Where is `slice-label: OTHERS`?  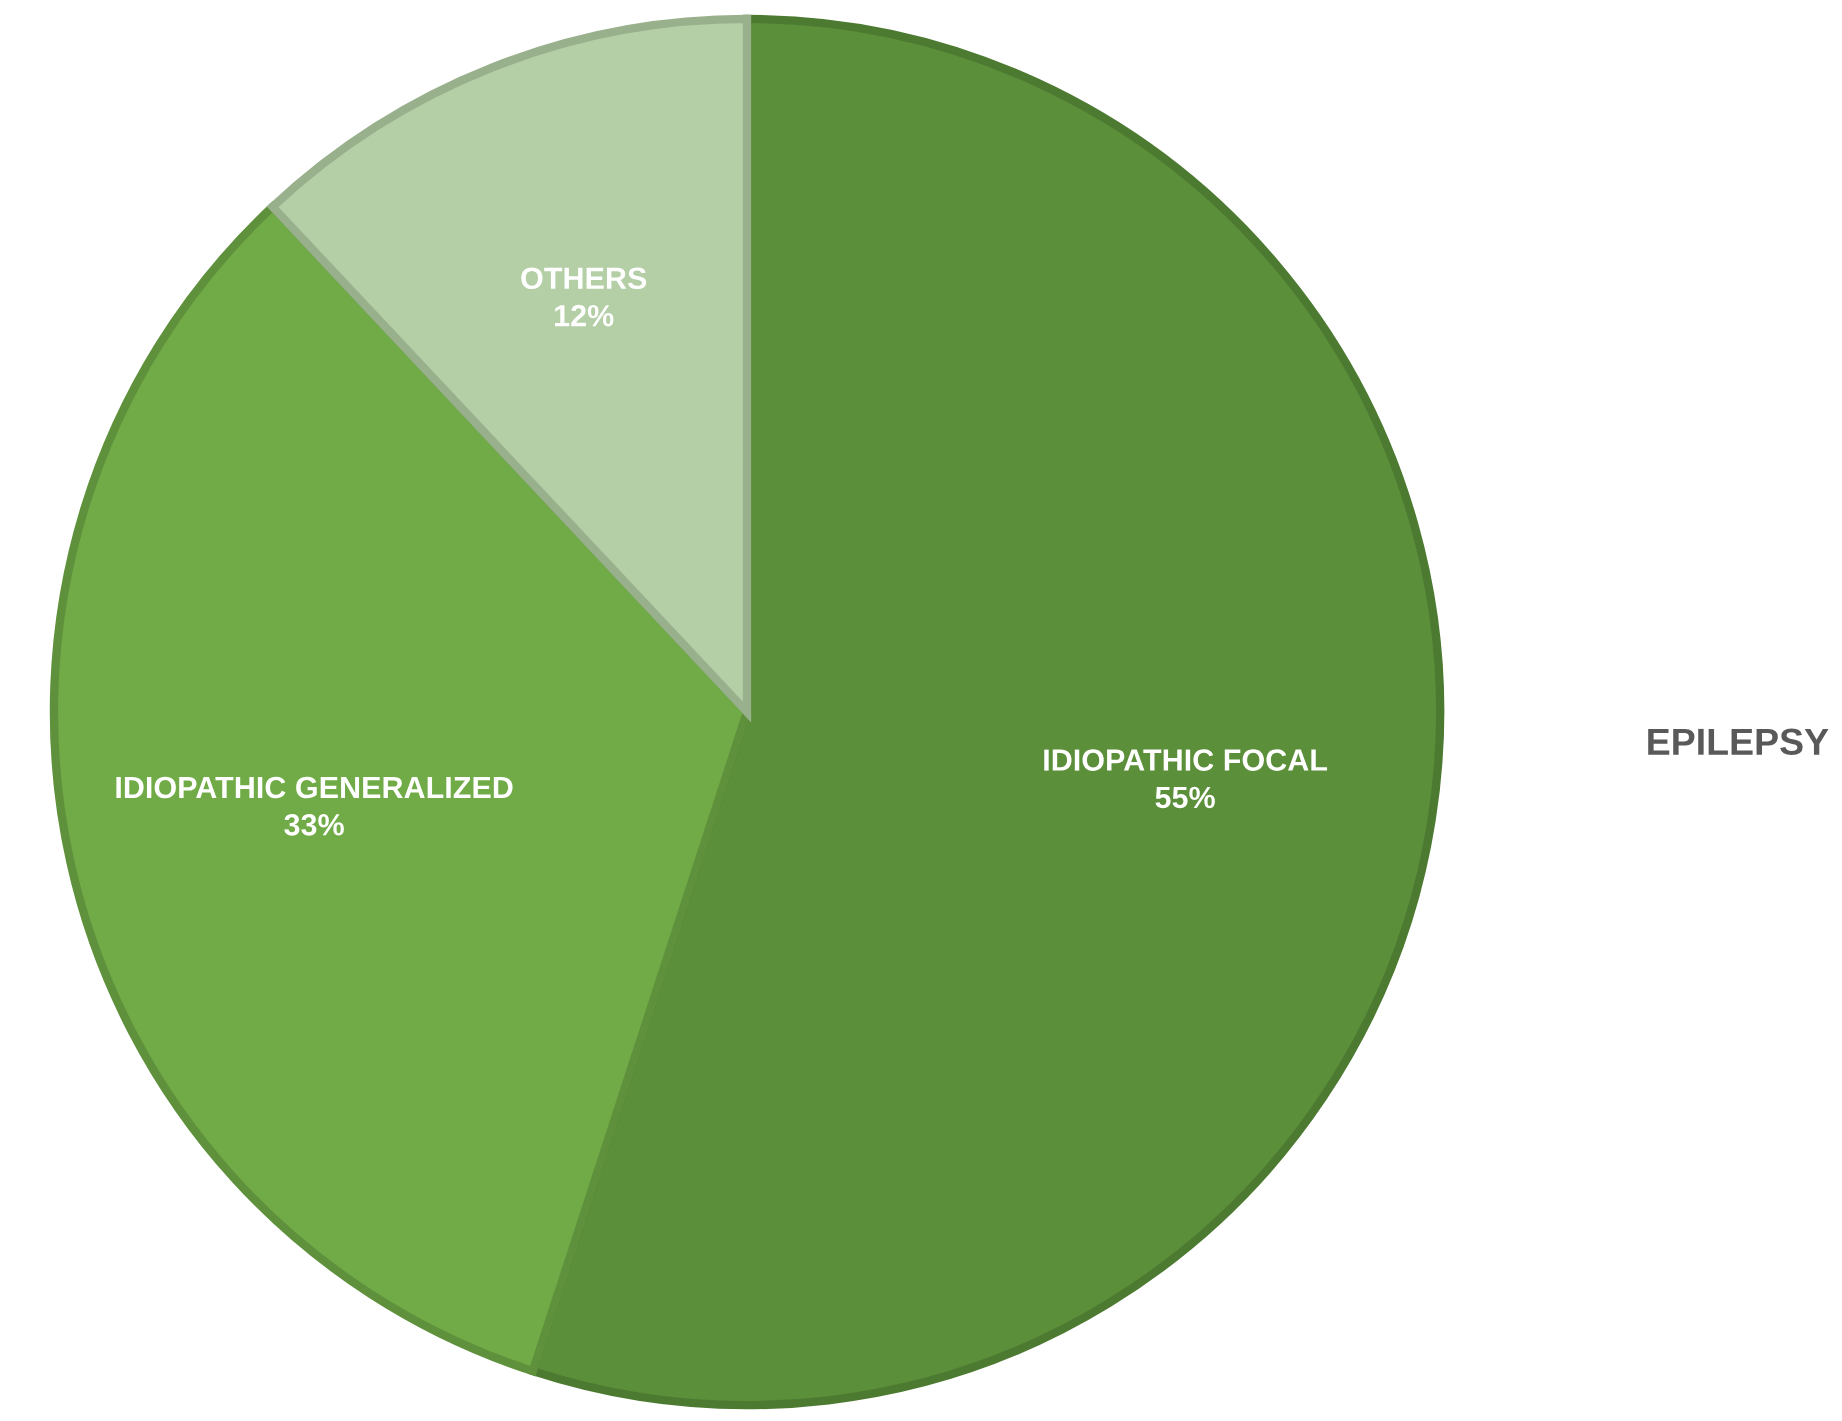
slice-label: OTHERS is located at coordinates (584, 278).